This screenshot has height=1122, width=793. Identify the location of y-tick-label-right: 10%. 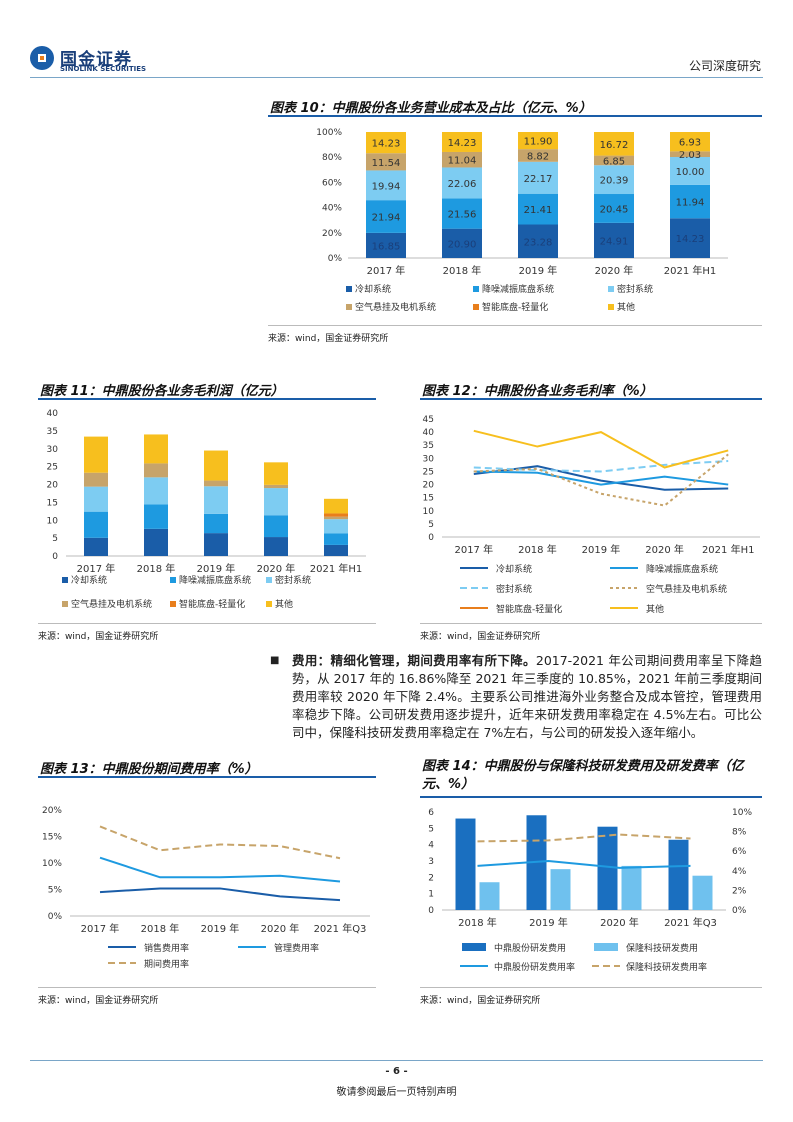
(742, 813).